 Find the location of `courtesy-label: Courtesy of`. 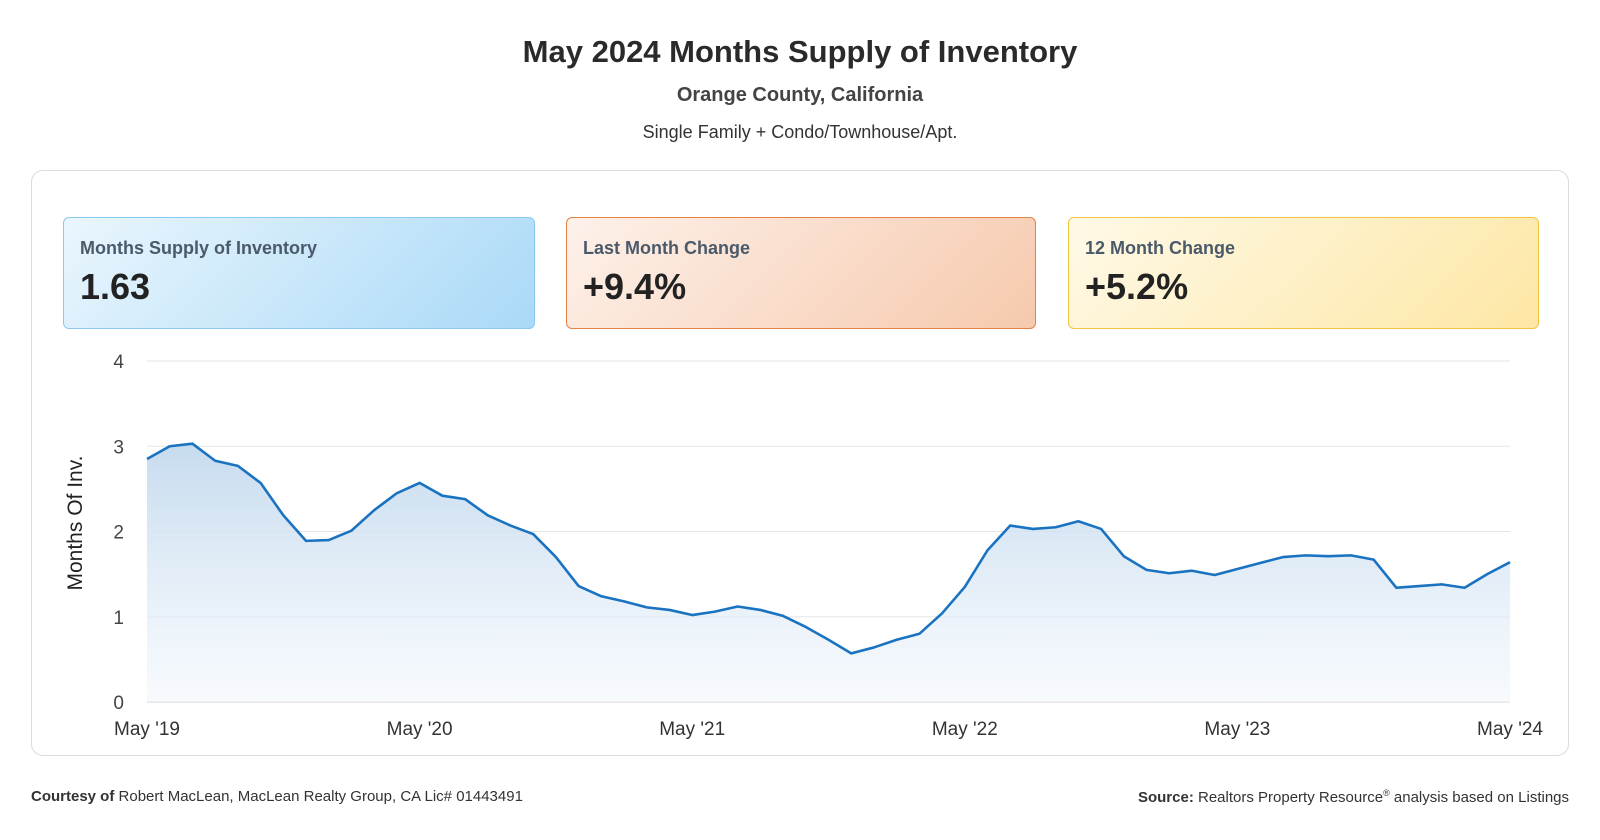

courtesy-label: Courtesy of is located at coordinates (73, 796).